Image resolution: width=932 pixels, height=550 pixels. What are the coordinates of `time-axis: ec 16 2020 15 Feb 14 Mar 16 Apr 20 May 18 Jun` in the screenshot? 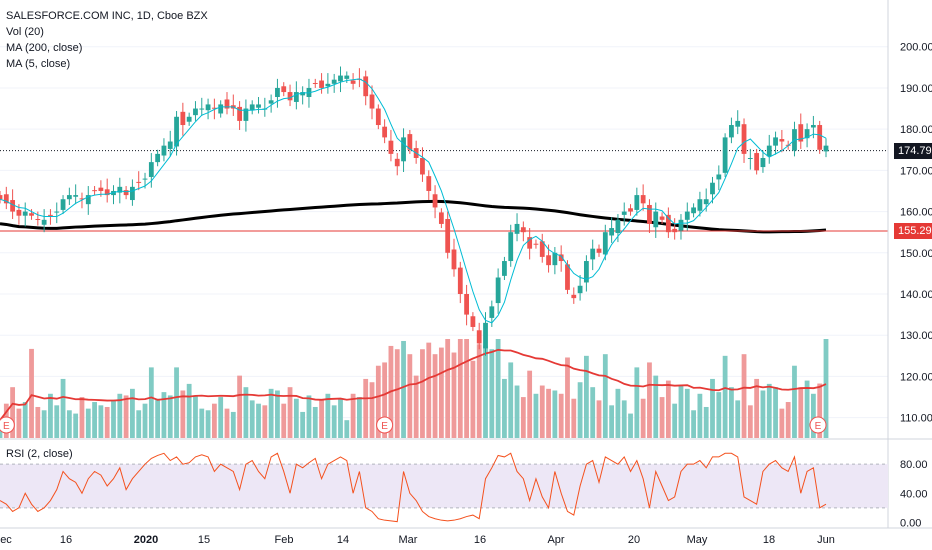 It's located at (417, 540).